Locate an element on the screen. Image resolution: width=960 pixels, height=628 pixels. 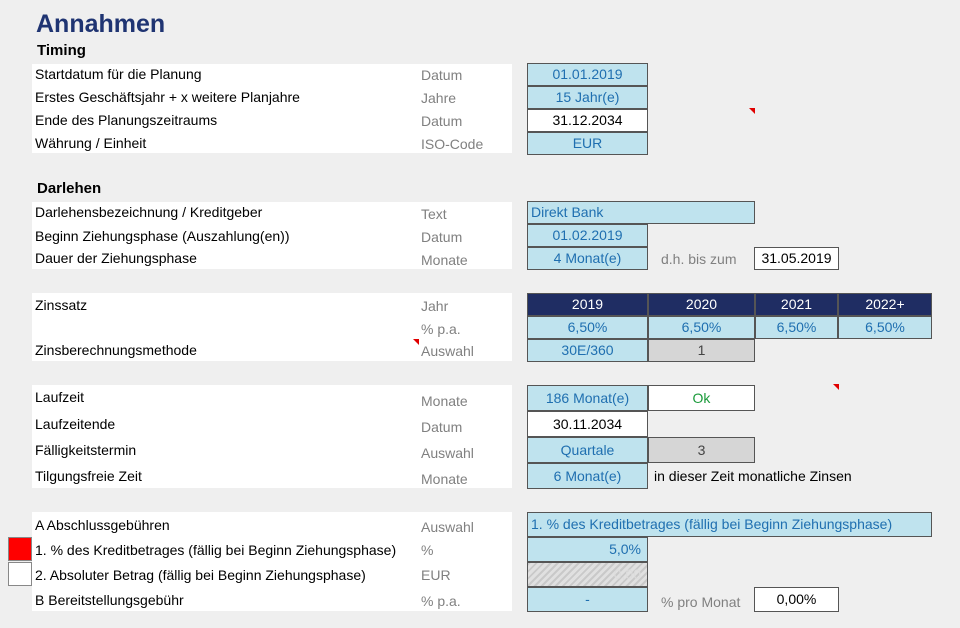
row-unit-kreditgeber: Text is located at coordinates (434, 214).